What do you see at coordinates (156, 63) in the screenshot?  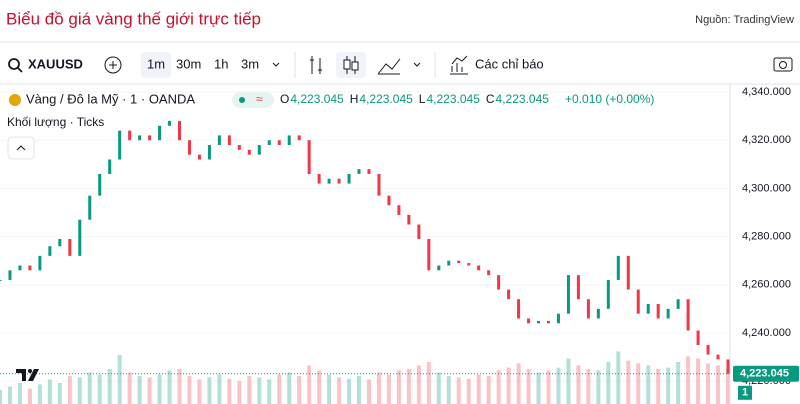 I see `interval: 1m` at bounding box center [156, 63].